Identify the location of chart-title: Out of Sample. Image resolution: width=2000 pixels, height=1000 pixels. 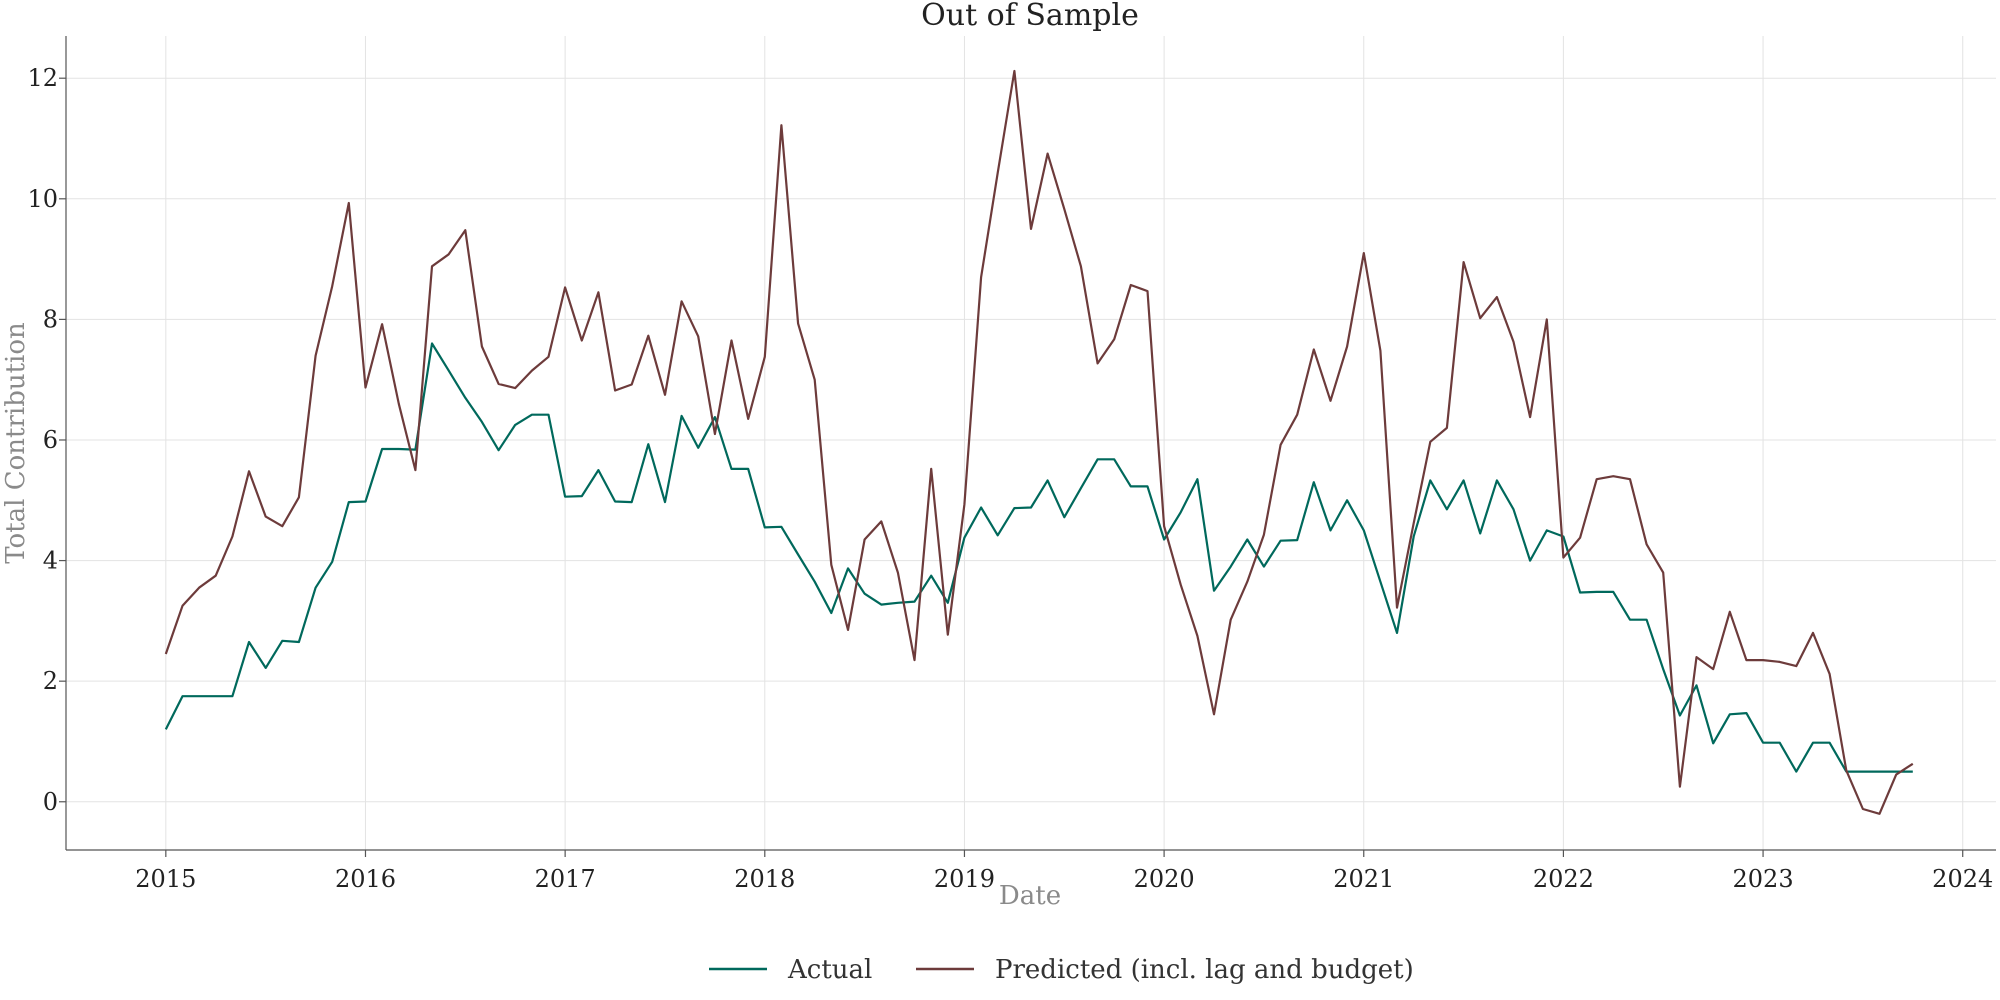
(1030, 16).